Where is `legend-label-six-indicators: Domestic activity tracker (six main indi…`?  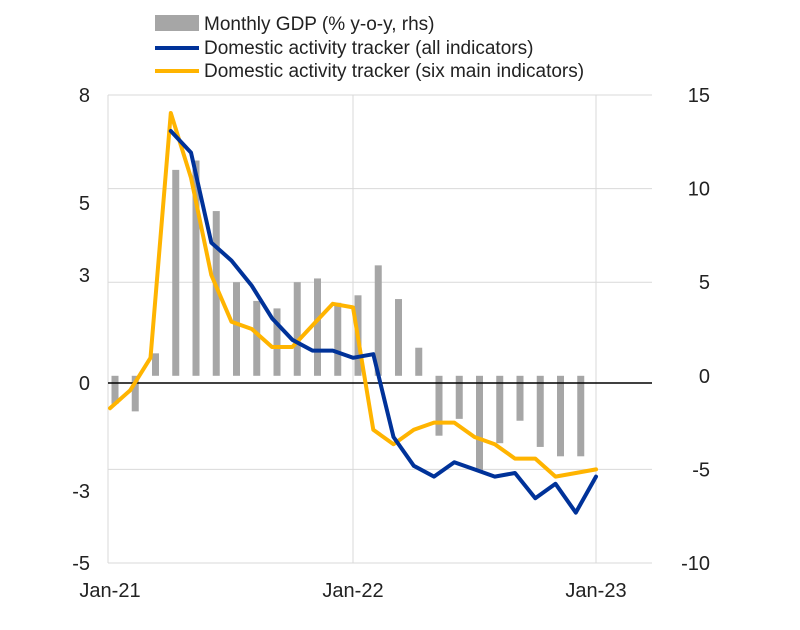 legend-label-six-indicators: Domestic activity tracker (six main indi… is located at coordinates (394, 71).